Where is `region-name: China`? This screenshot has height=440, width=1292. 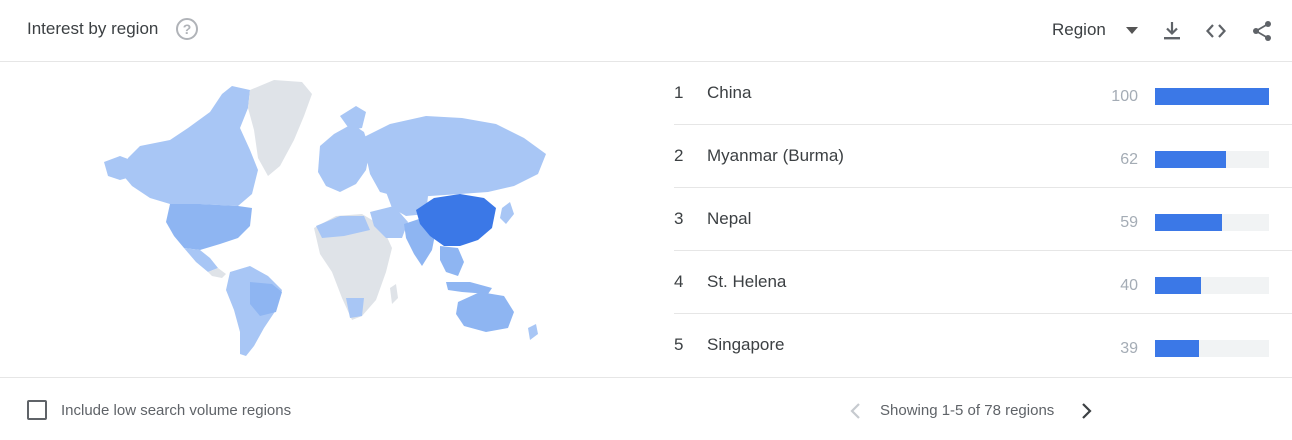
region-name: China is located at coordinates (729, 92).